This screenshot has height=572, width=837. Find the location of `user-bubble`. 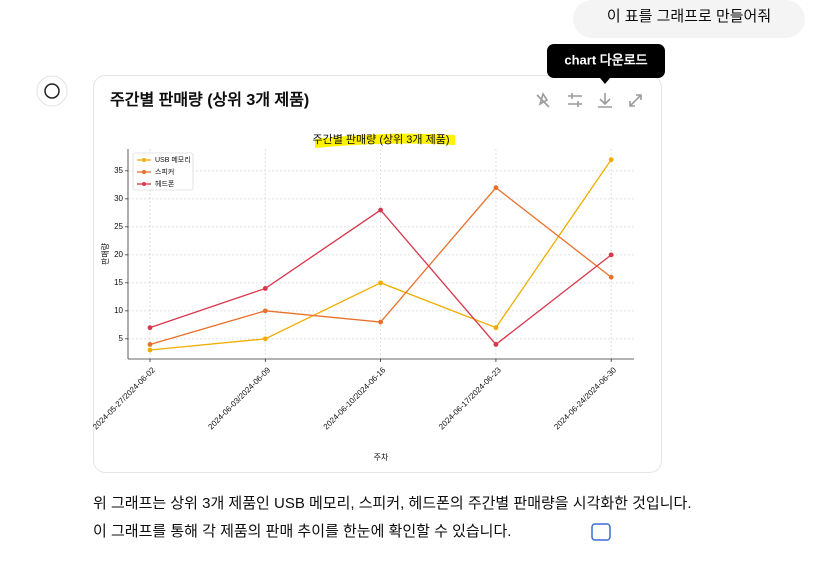

user-bubble is located at coordinates (689, 19).